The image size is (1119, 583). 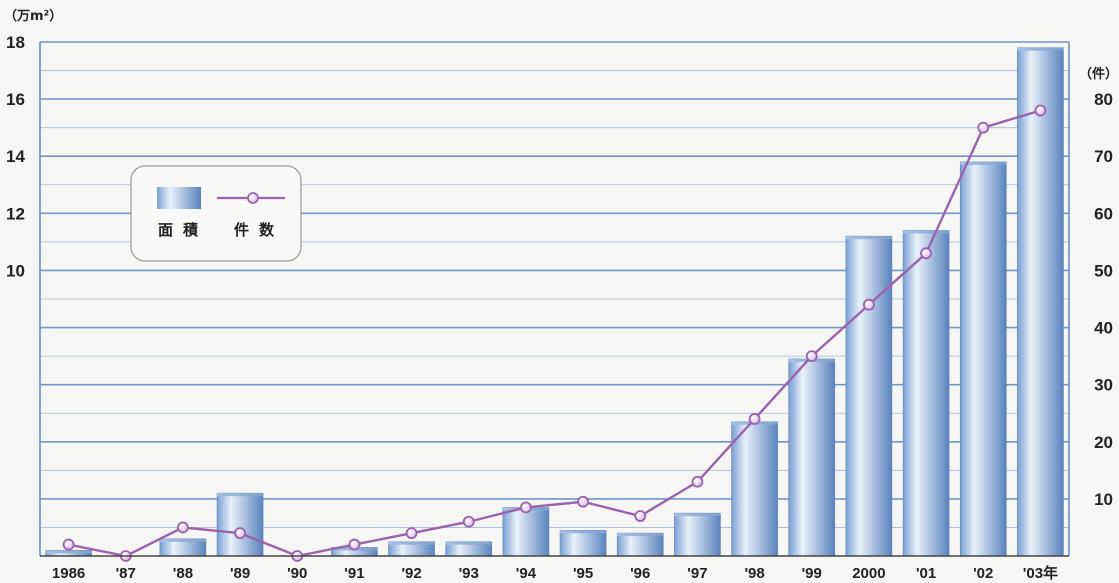 I want to click on x-tick-label: 1986, so click(x=68, y=573).